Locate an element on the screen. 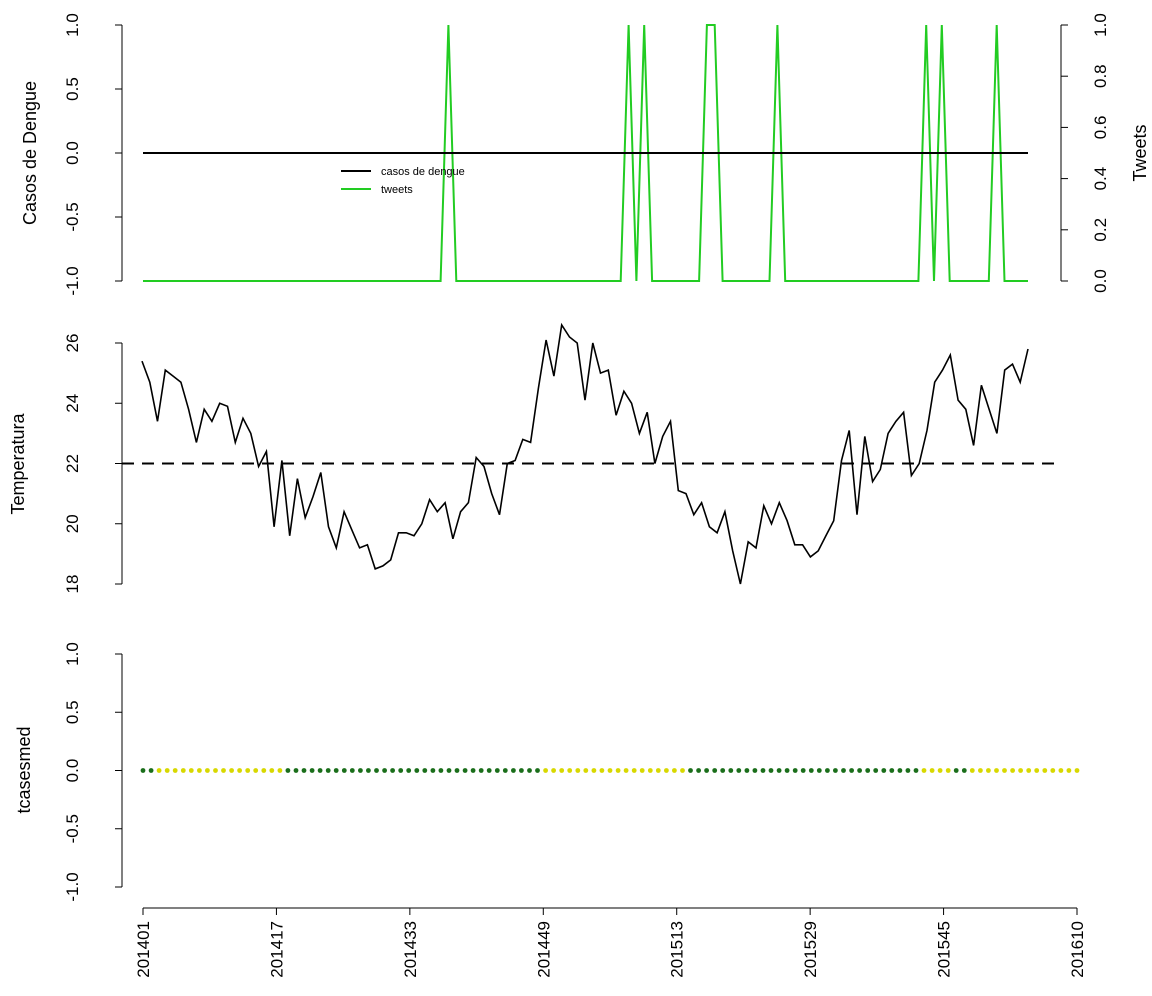 The height and width of the screenshot is (996, 1152). left-y-tick-label: -0.5 is located at coordinates (72, 216).